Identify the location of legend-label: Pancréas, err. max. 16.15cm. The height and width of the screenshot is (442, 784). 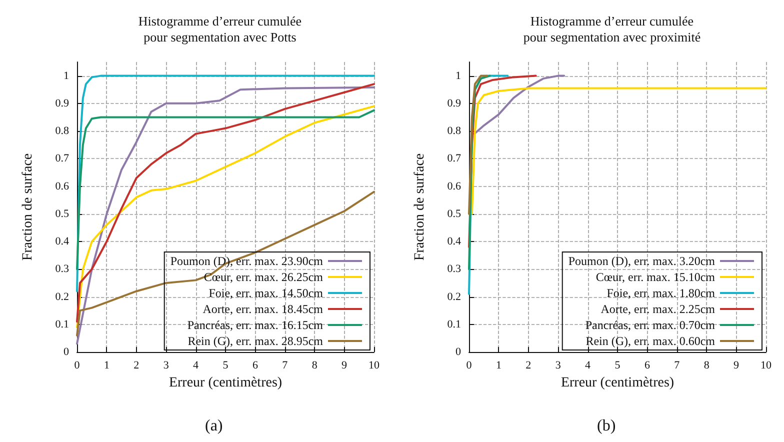
(255, 325).